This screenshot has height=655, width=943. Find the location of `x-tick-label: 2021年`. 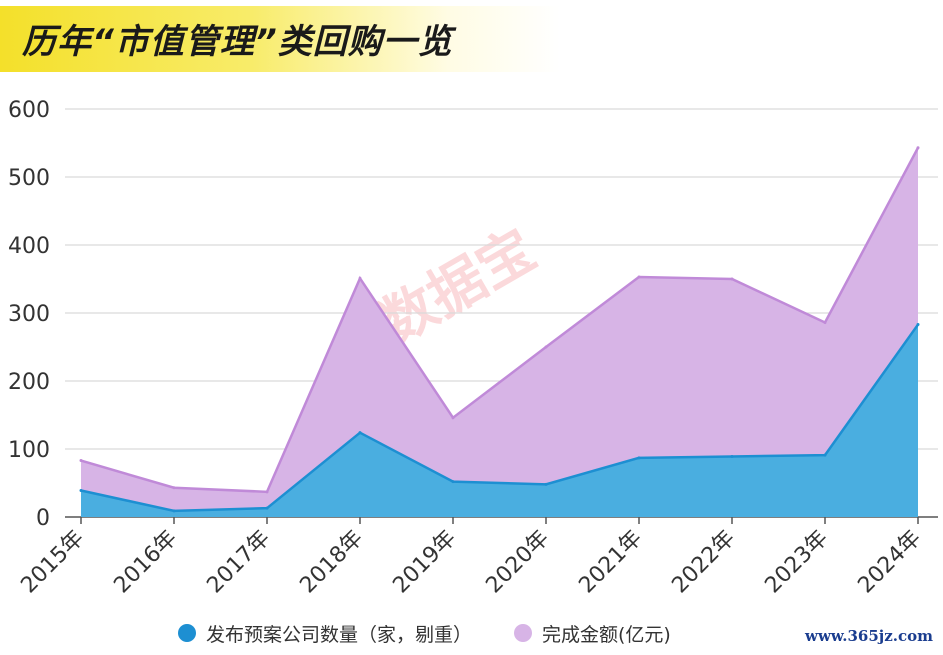

x-tick-label: 2021年 is located at coordinates (610, 562).